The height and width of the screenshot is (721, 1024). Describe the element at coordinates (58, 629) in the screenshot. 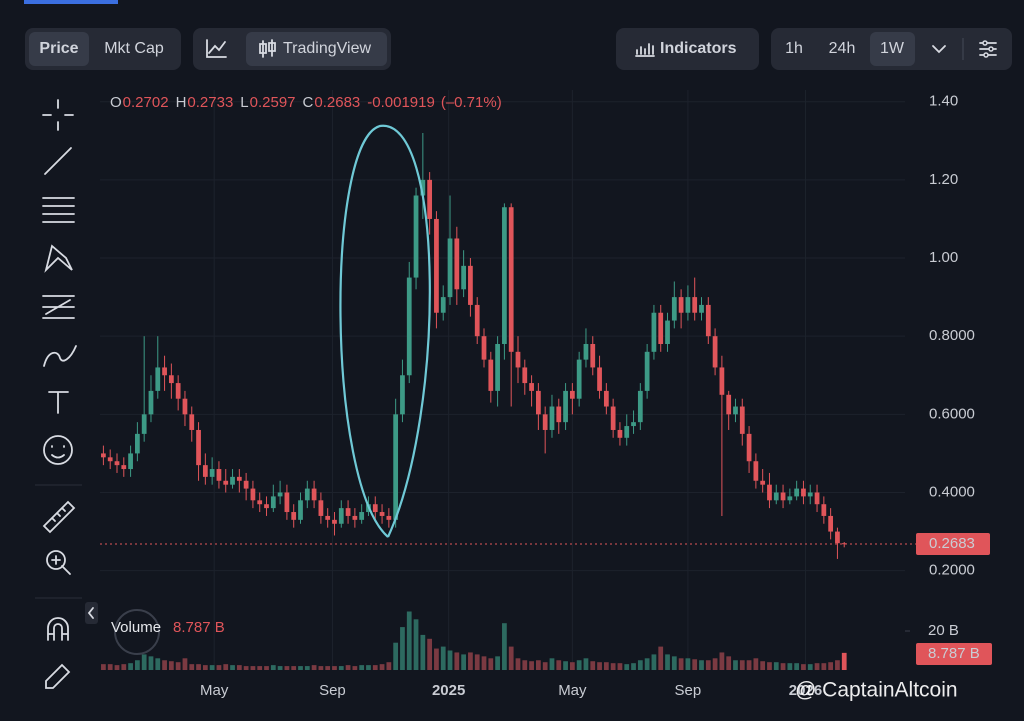

I see `magnet-tool` at that location.